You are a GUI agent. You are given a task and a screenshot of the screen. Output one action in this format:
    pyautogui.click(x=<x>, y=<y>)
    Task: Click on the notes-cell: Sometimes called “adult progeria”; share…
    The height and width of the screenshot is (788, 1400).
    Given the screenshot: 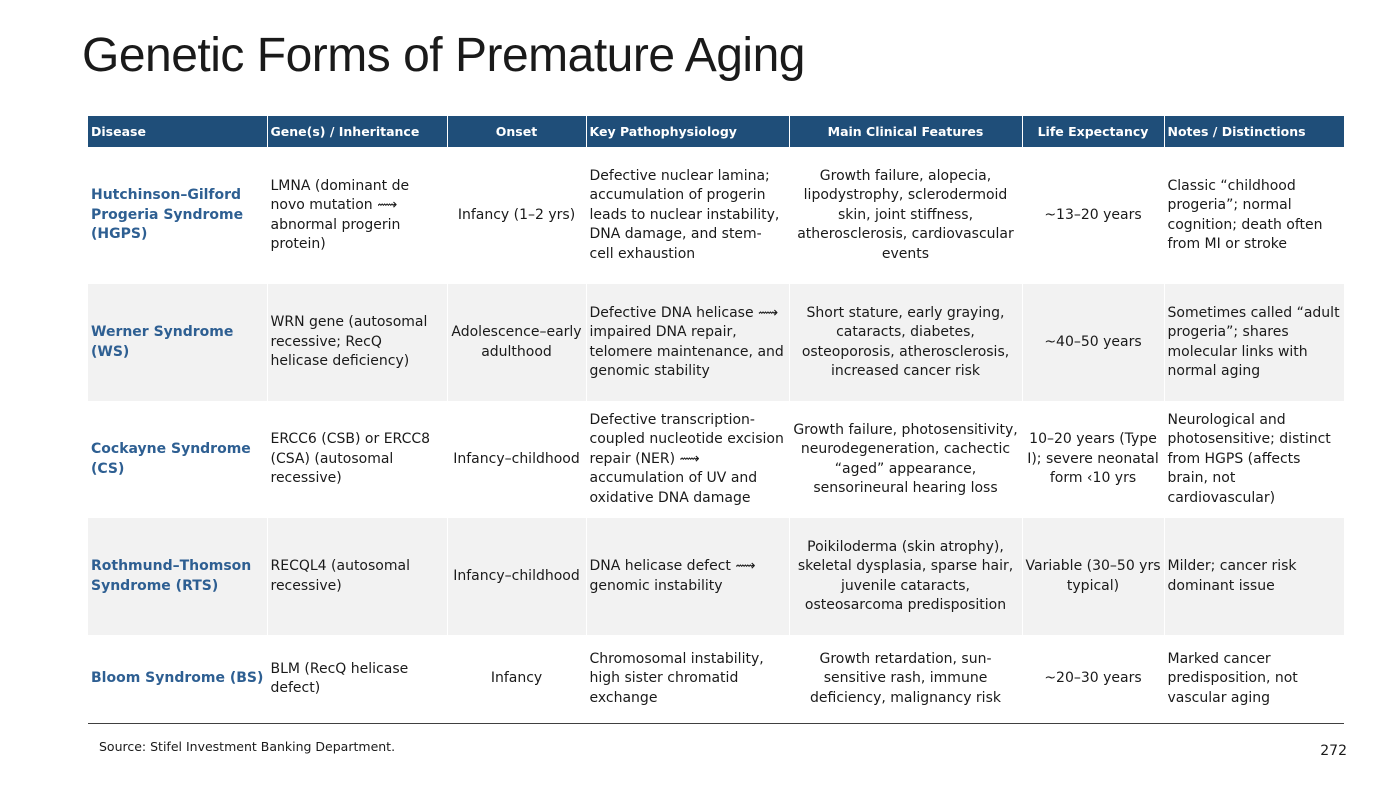 What is the action you would take?
    pyautogui.click(x=1254, y=342)
    